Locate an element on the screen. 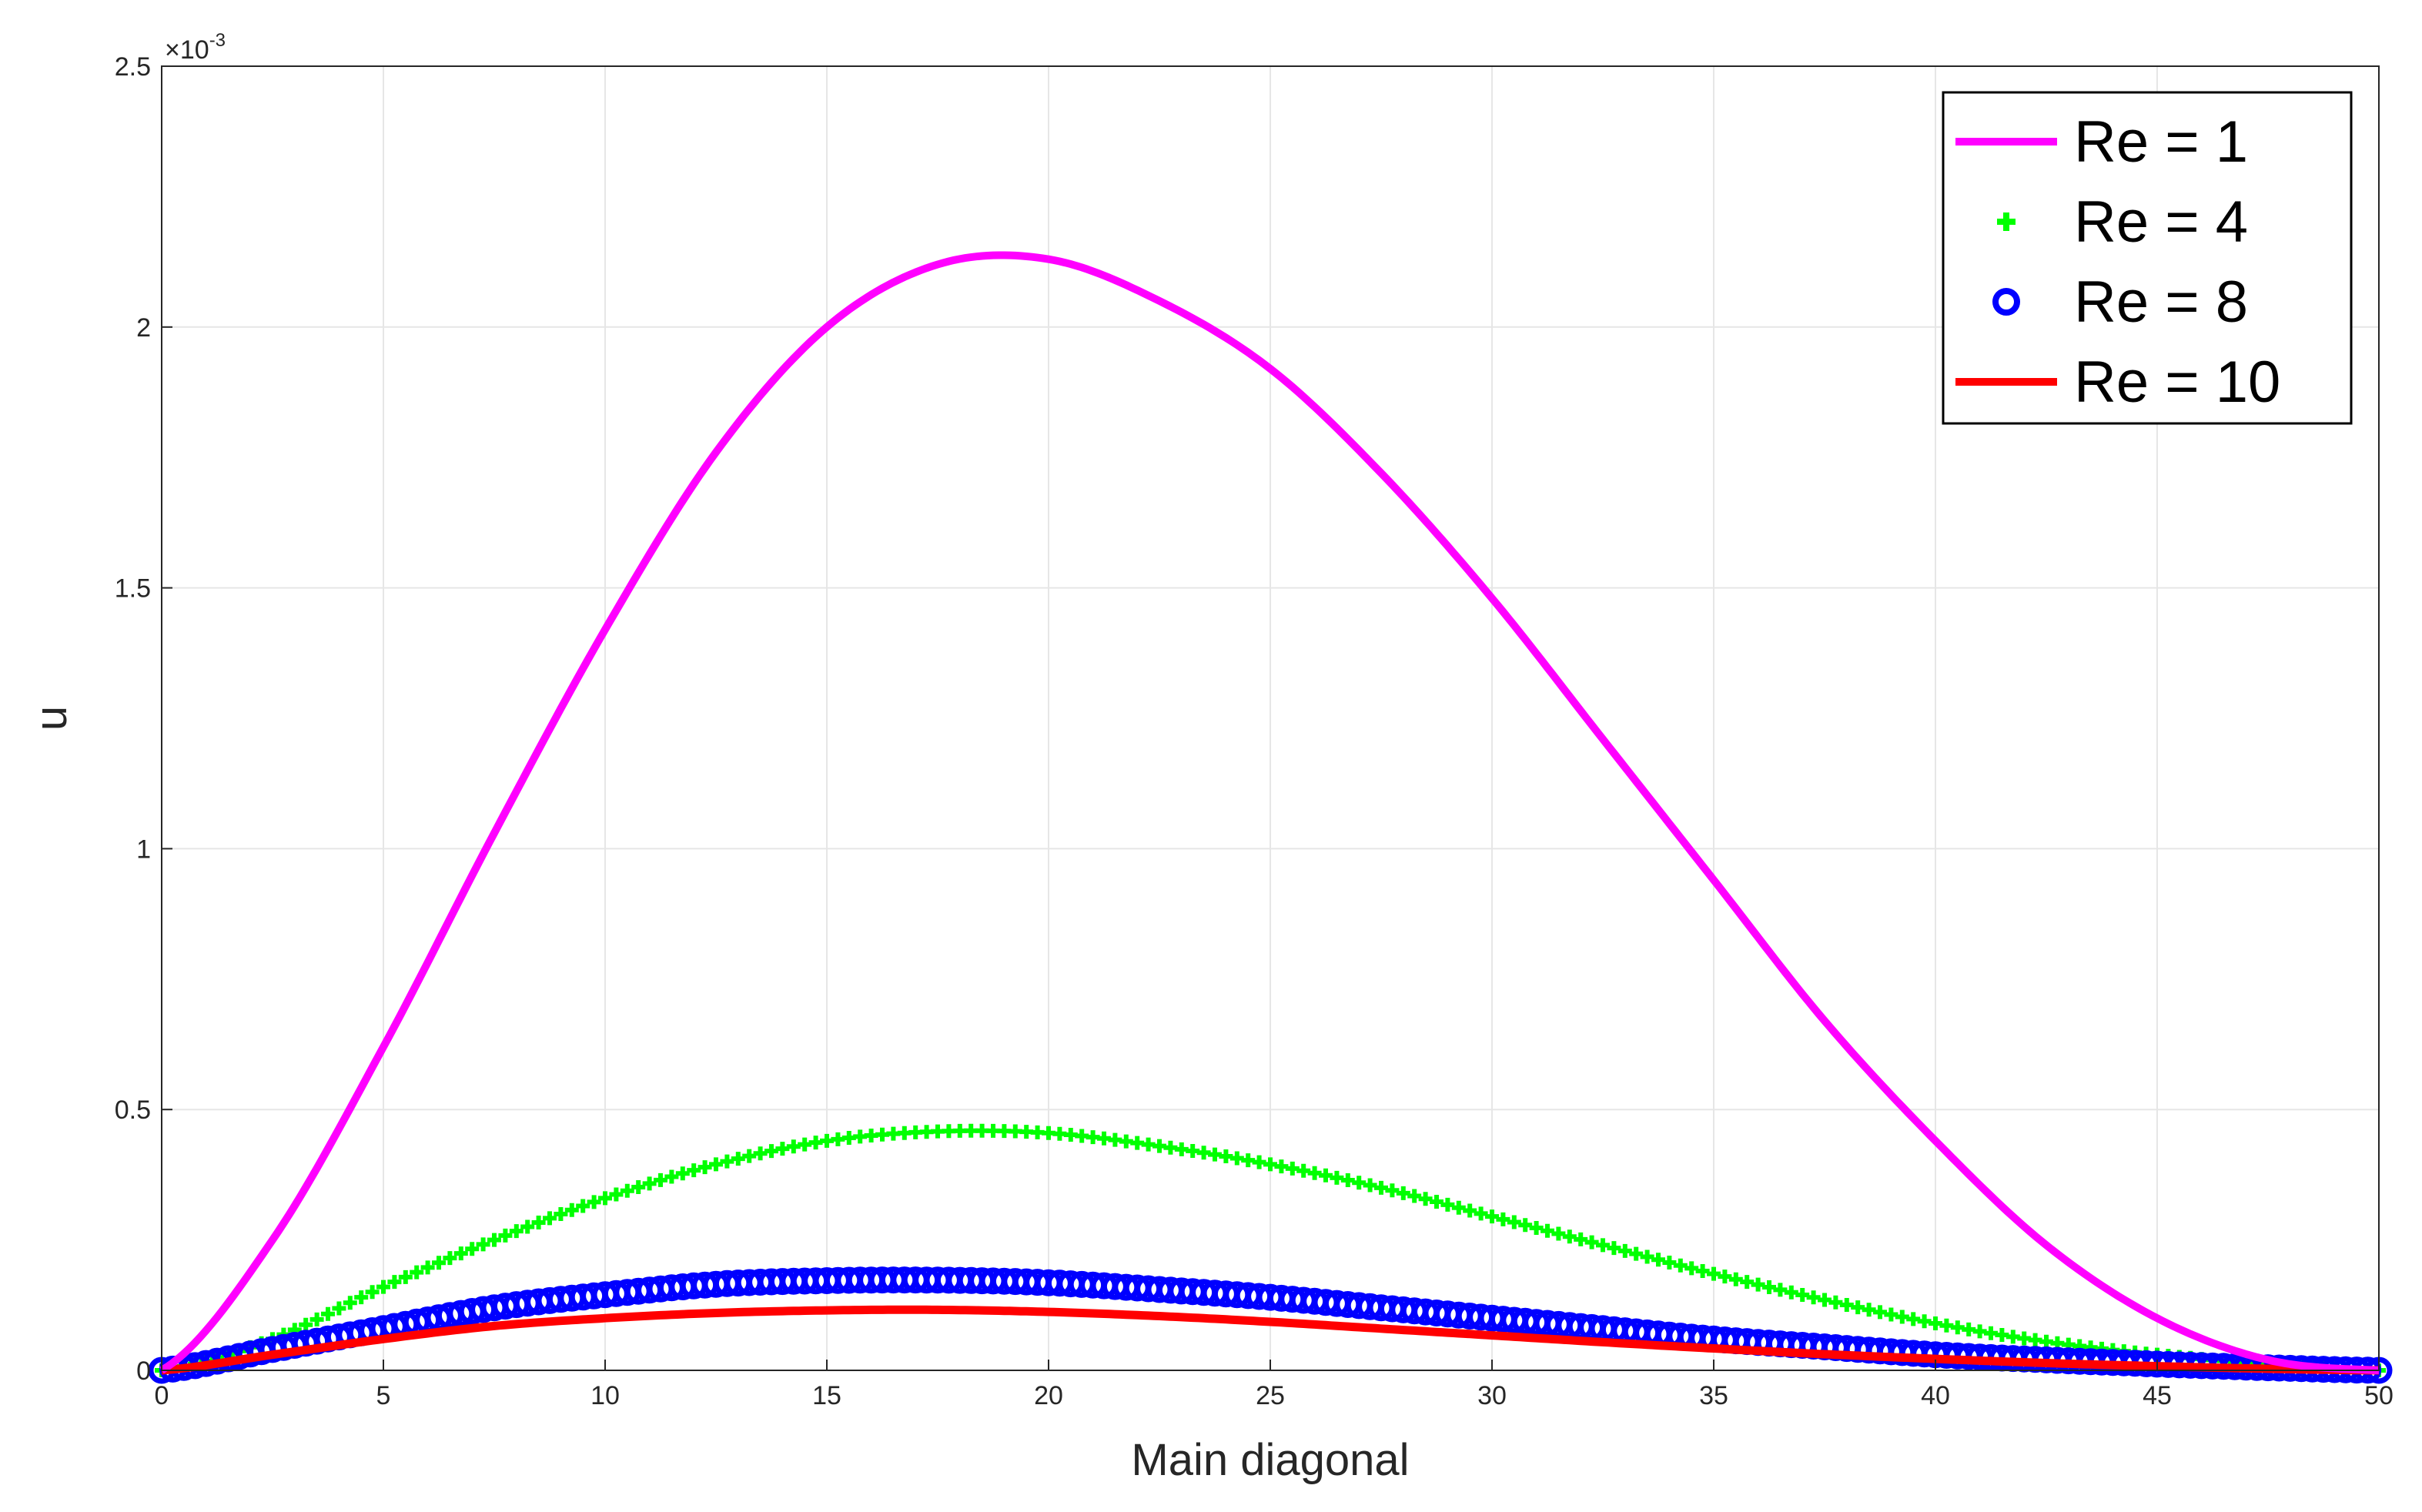 Image resolution: width=2422 pixels, height=1512 pixels. legend-box is located at coordinates (2147, 258).